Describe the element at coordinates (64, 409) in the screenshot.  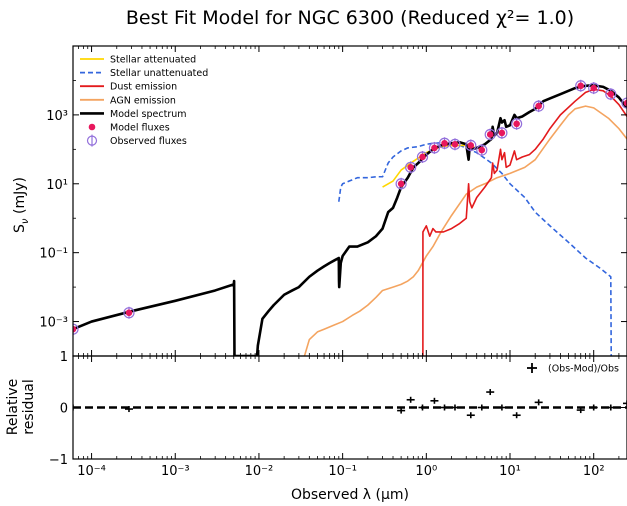
I see `residual-y-tick-label: 0` at that location.